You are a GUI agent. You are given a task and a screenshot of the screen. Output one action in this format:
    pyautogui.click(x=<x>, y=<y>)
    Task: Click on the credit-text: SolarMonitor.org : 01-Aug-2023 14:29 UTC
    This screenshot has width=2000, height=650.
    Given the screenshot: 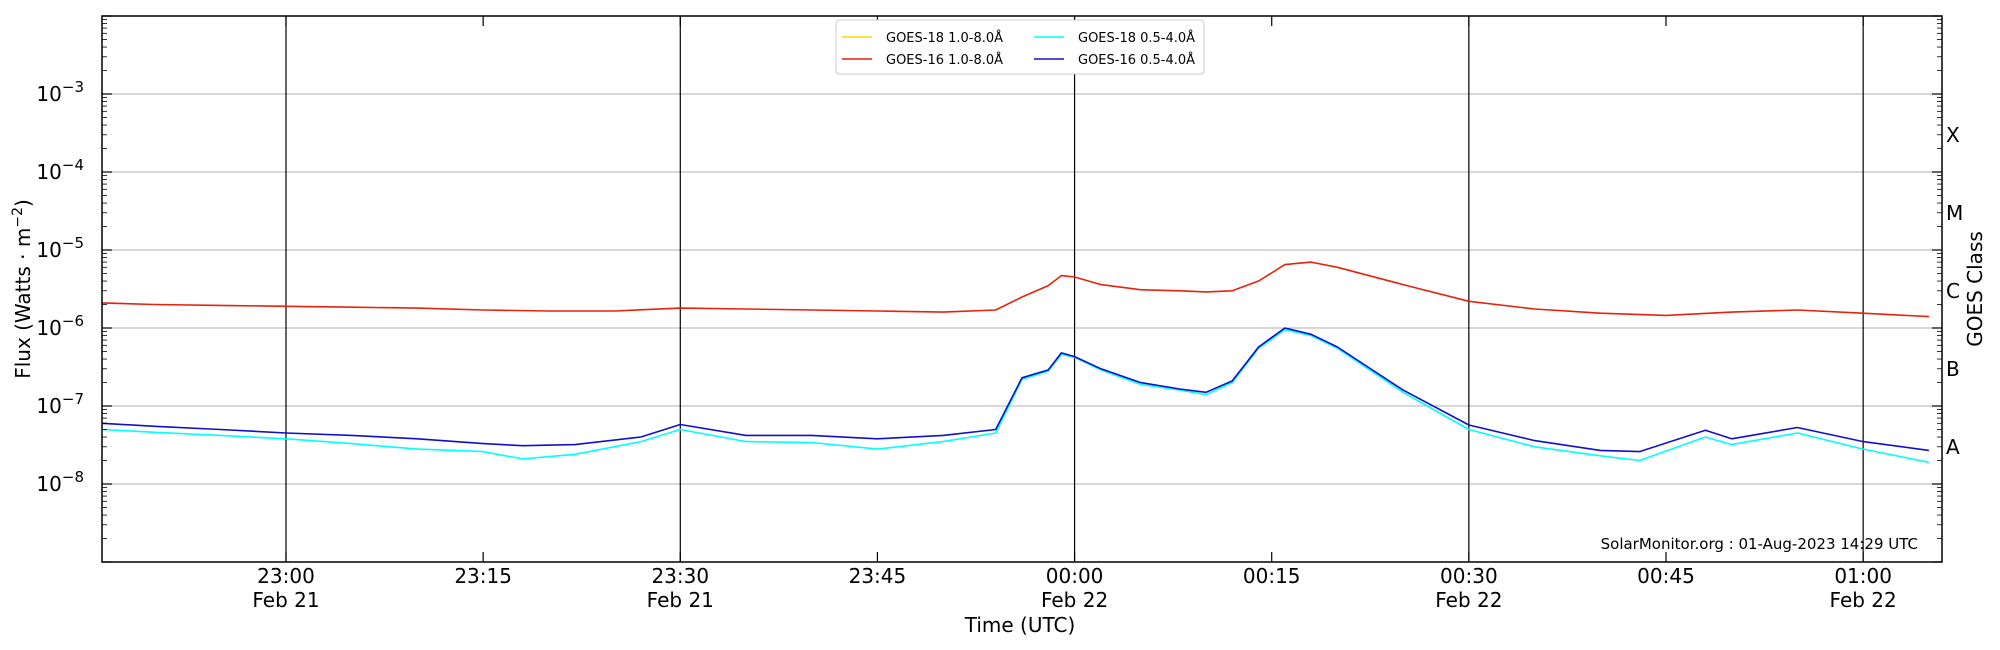 What is the action you would take?
    pyautogui.click(x=1759, y=544)
    